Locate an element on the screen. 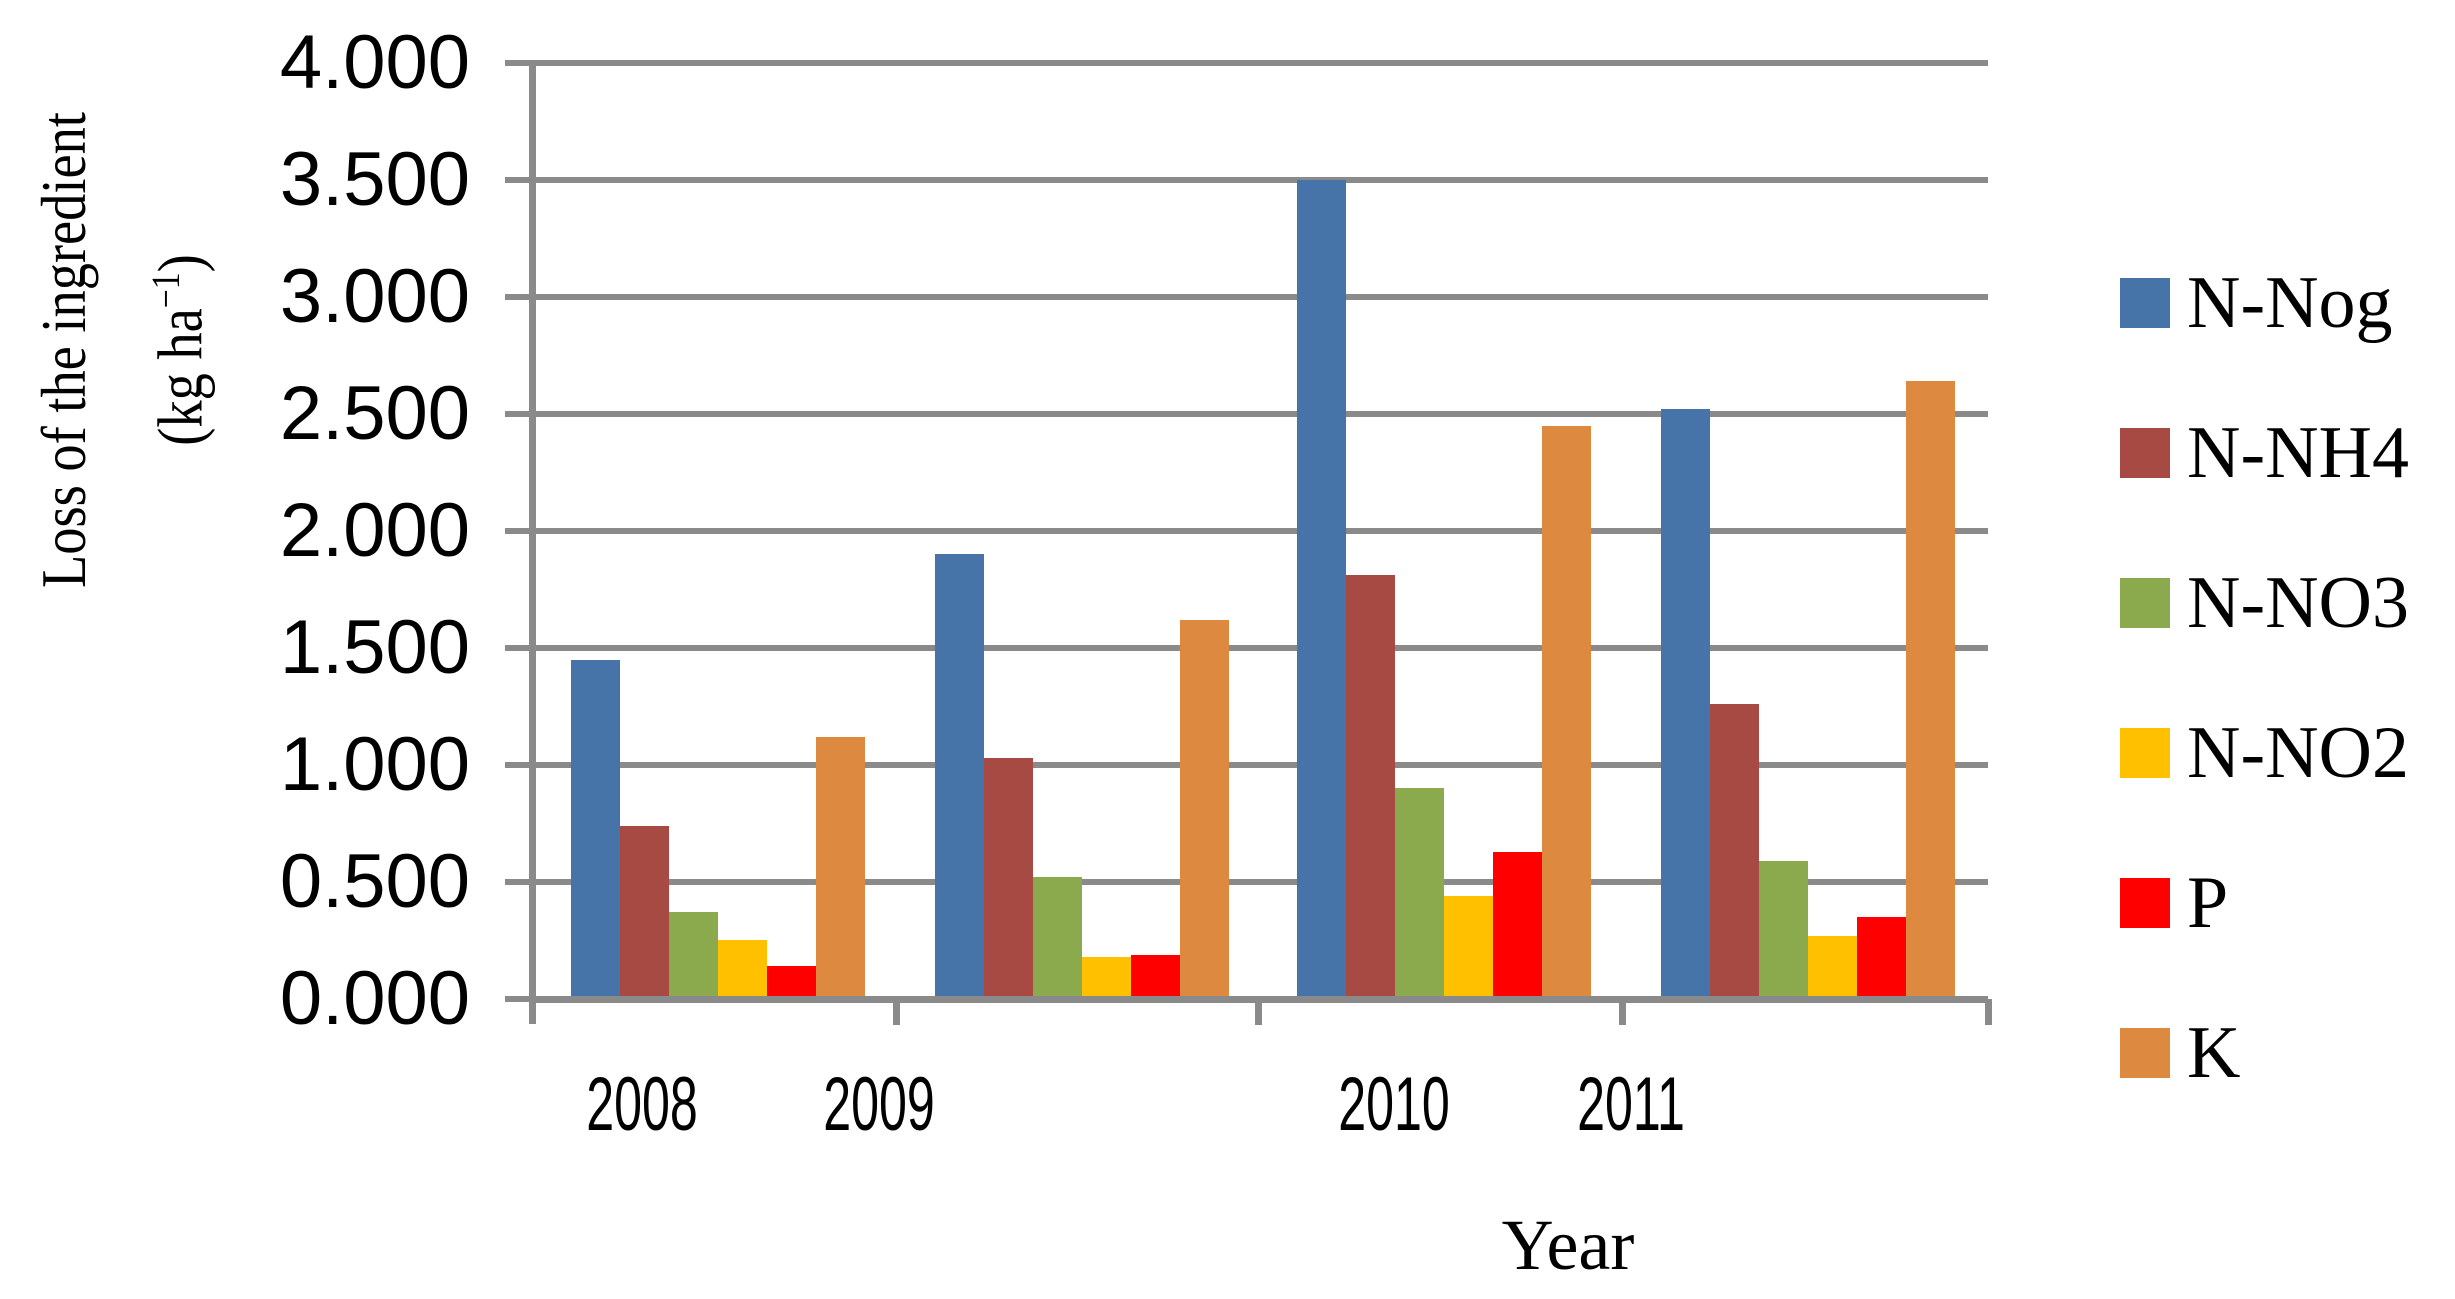  y-axis-line is located at coordinates (532, 542).